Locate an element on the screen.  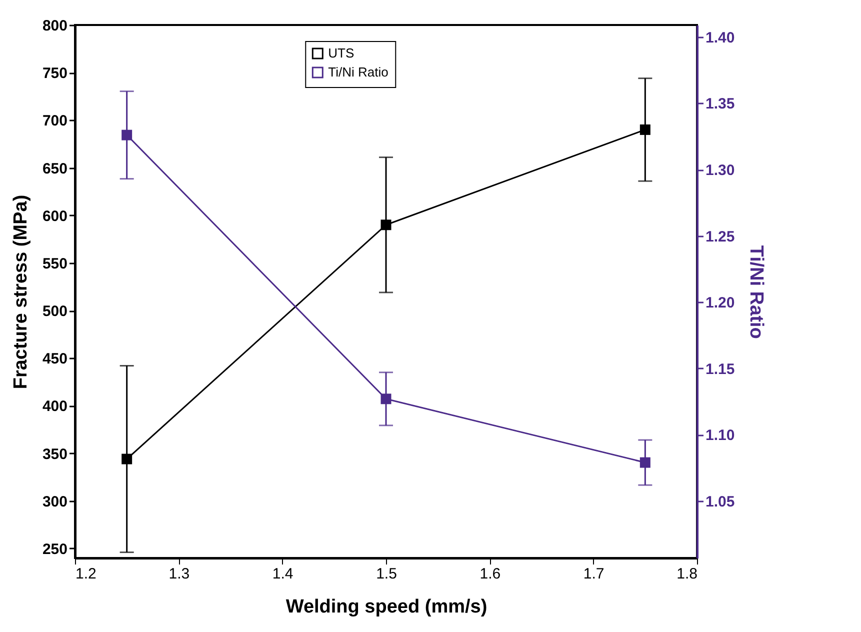
x-tick-label: 1.3 is located at coordinates (179, 574).